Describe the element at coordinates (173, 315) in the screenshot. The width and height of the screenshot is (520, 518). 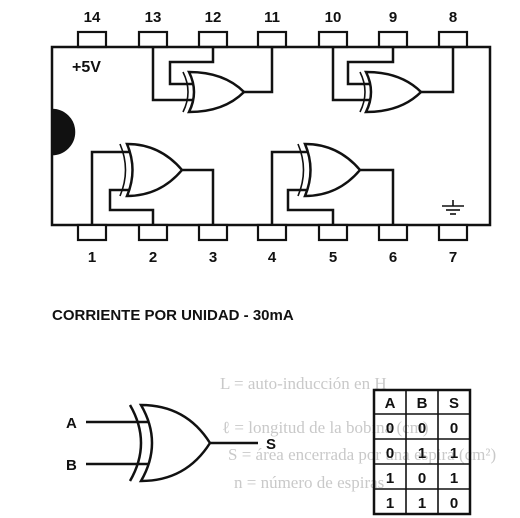
I see `current-caption: CORRIENTE POR UNIDAD - 30mA` at that location.